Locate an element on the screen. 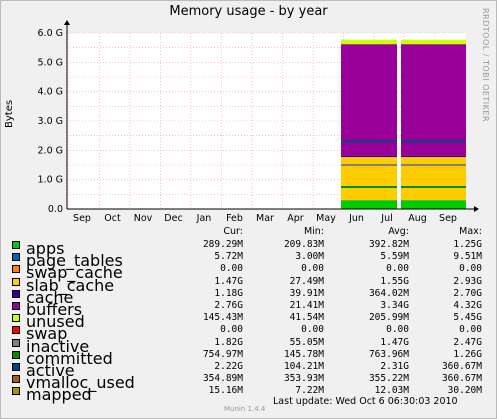 The height and width of the screenshot is (419, 497). graph-title: Memory usage - by year is located at coordinates (248, 11).